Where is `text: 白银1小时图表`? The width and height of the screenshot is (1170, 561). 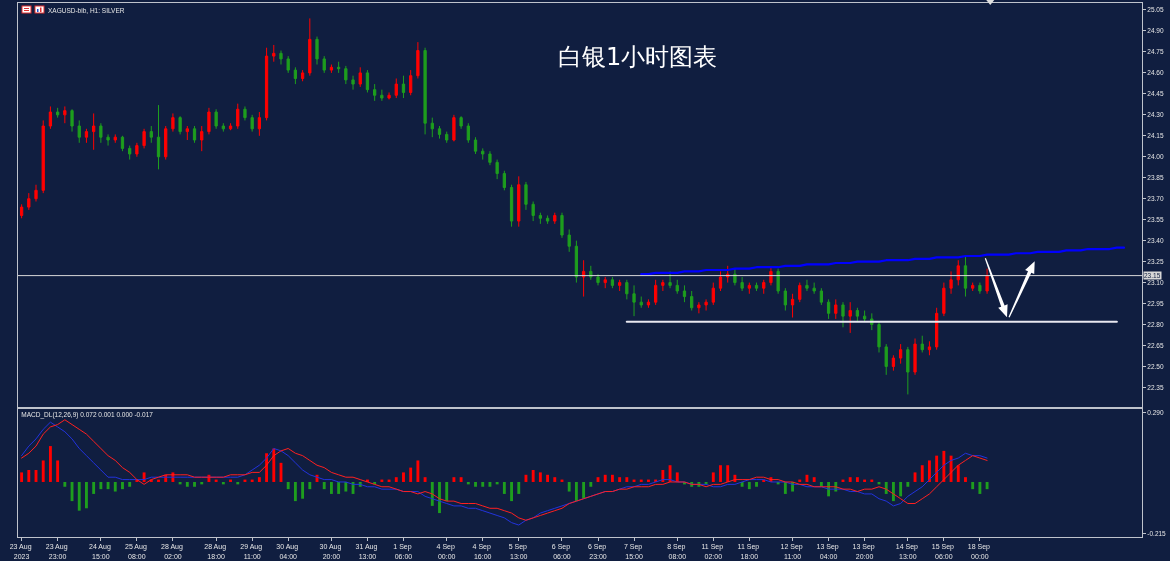
text: 白银1小时图表 is located at coordinates (638, 57).